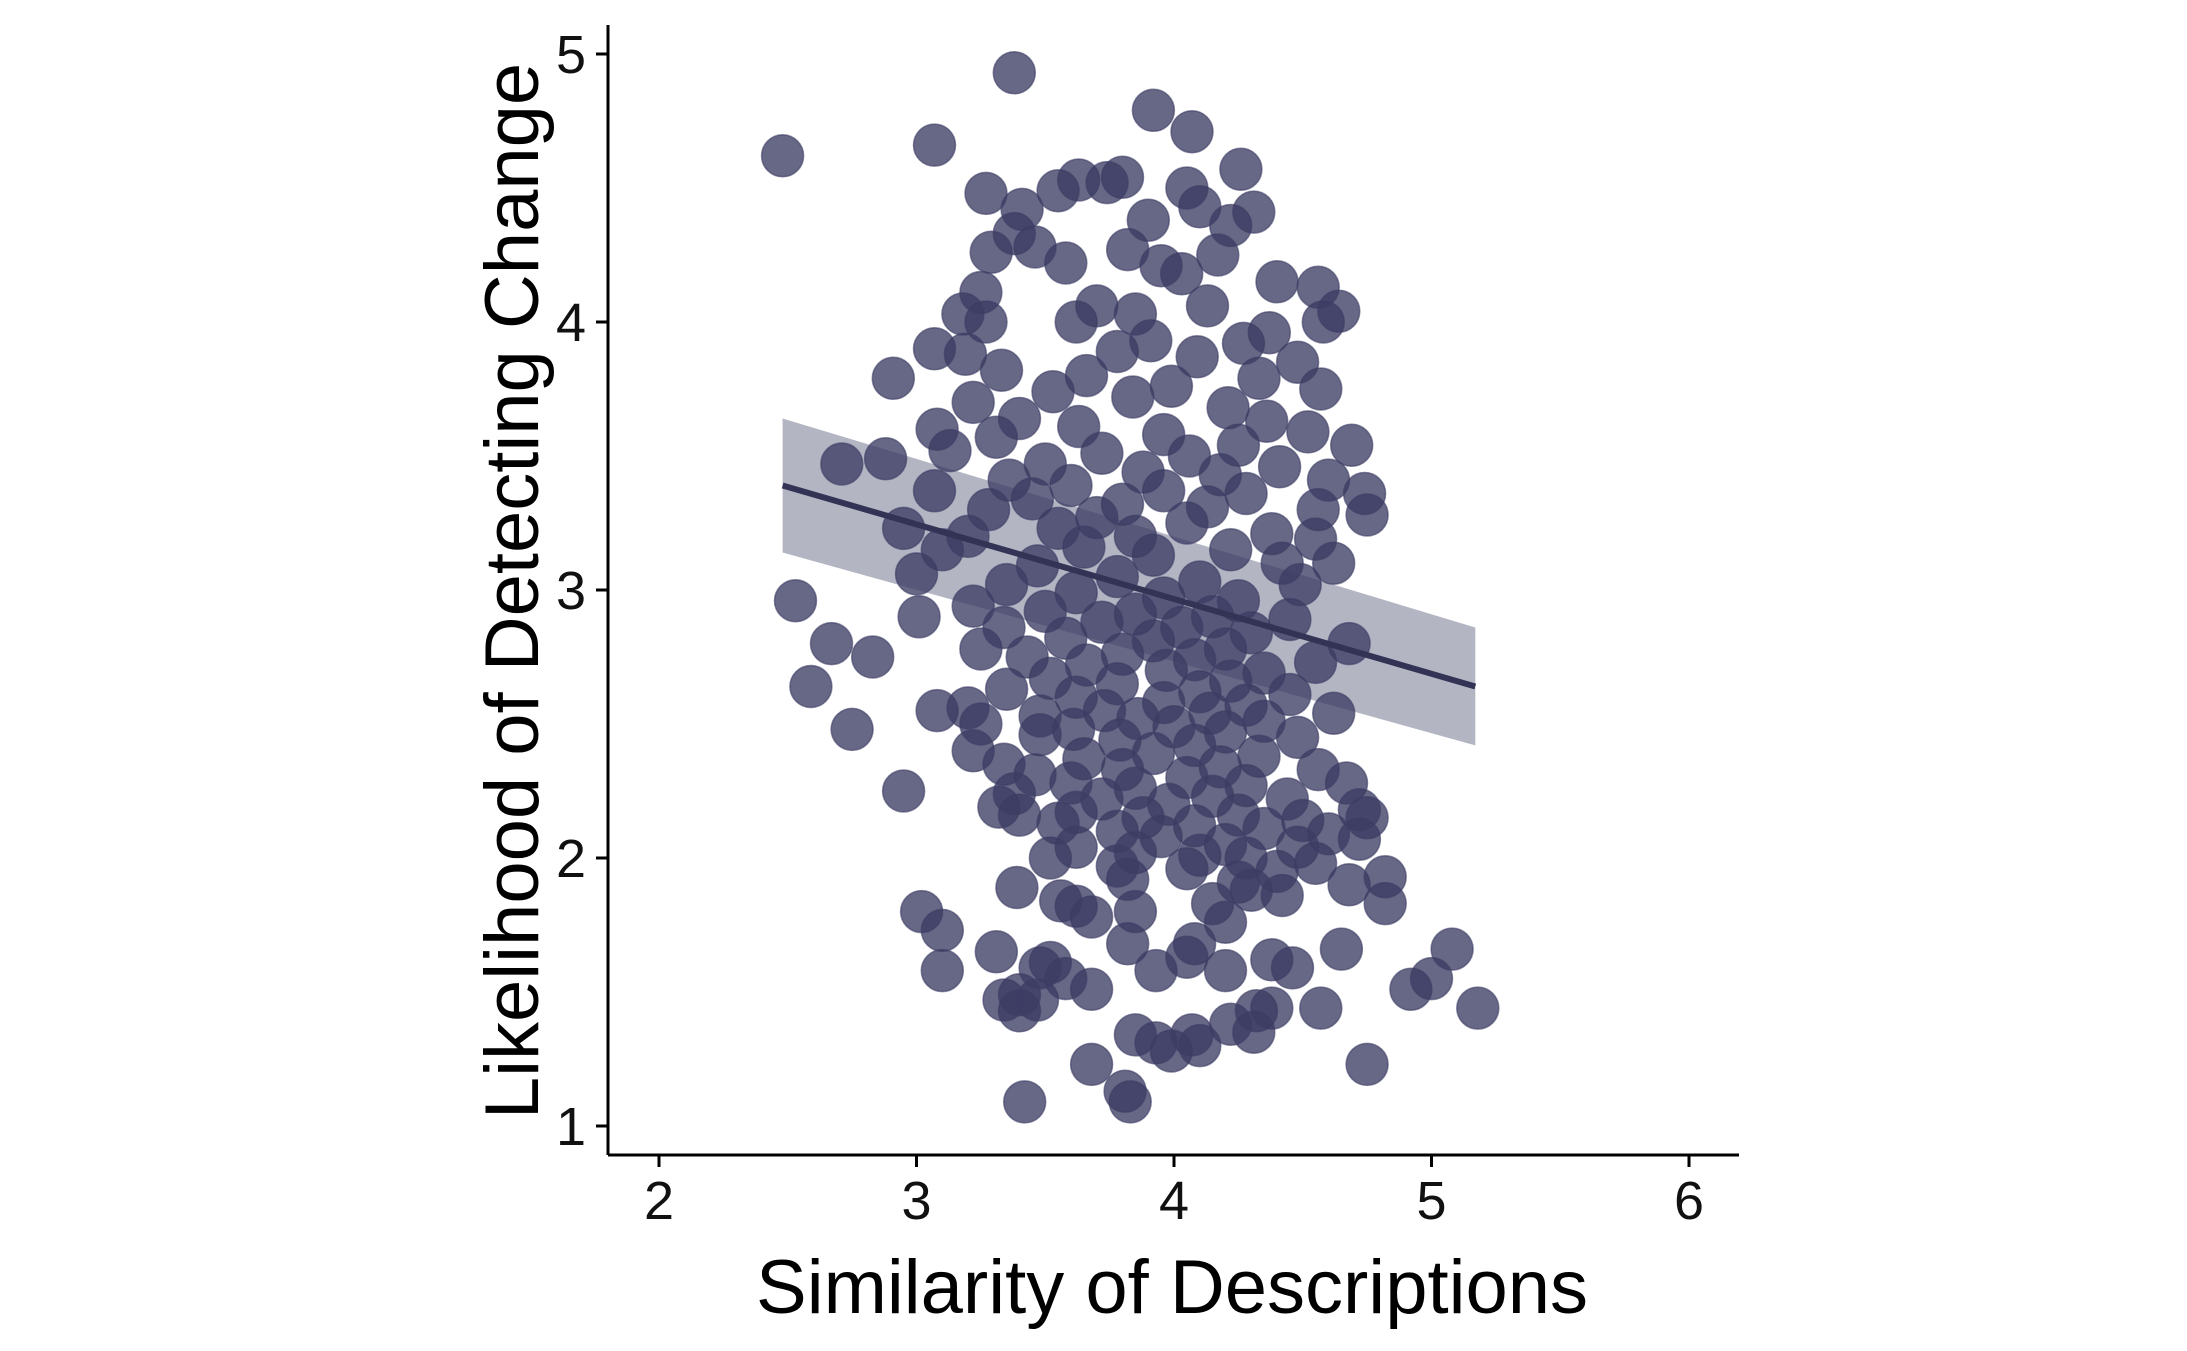 The image size is (2187, 1351). What do you see at coordinates (571, 323) in the screenshot?
I see `y-tick-label: 4` at bounding box center [571, 323].